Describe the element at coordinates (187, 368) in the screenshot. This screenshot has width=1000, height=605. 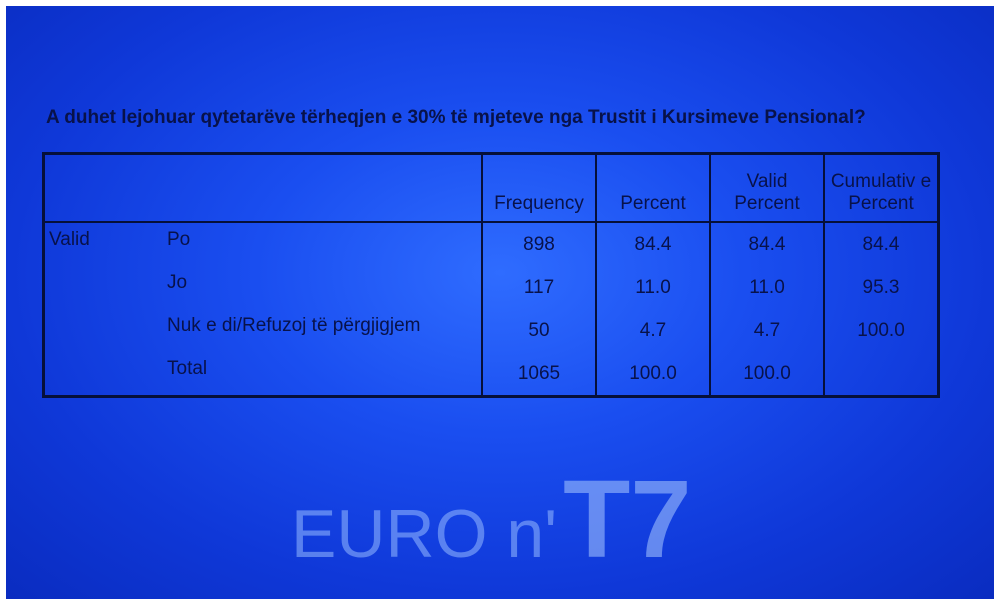
I see `row-label: Total` at that location.